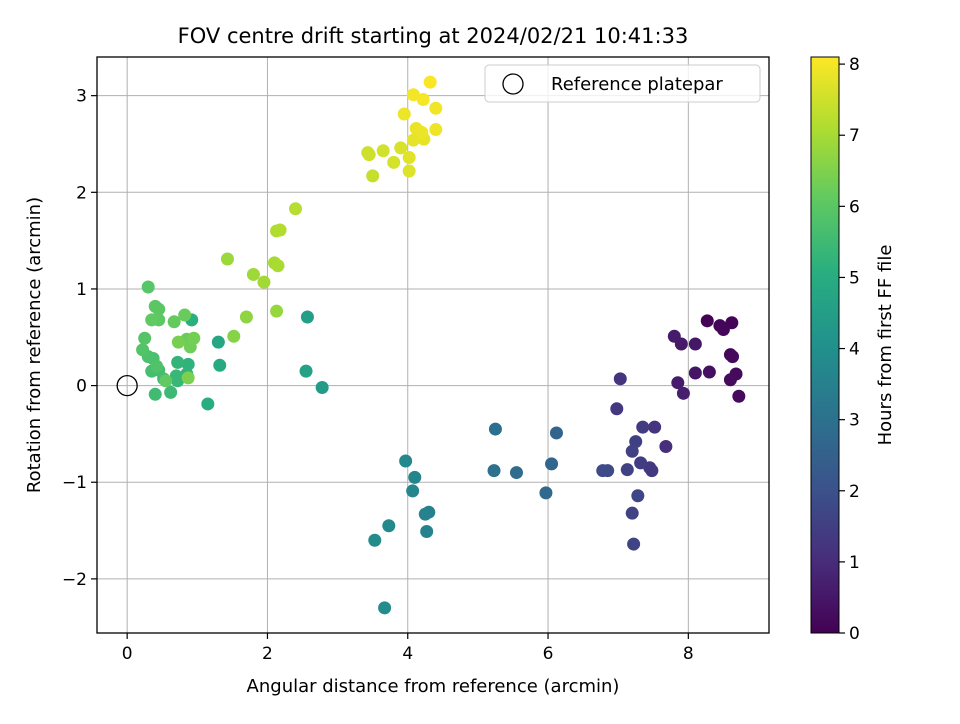  Describe the element at coordinates (849, 349) in the screenshot. I see `colorbar-ticks: 0 1 2 3 4 5 6 7 8` at that location.